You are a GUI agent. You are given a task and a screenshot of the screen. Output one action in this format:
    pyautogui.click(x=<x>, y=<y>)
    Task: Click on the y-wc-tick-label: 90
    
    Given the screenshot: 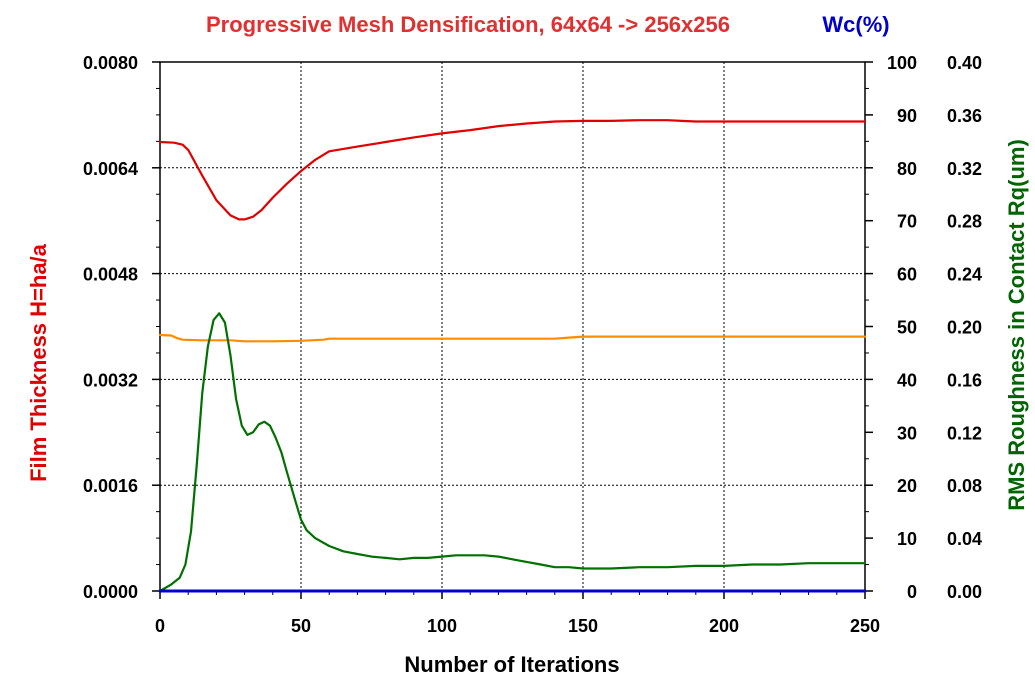 What is the action you would take?
    pyautogui.click(x=907, y=116)
    